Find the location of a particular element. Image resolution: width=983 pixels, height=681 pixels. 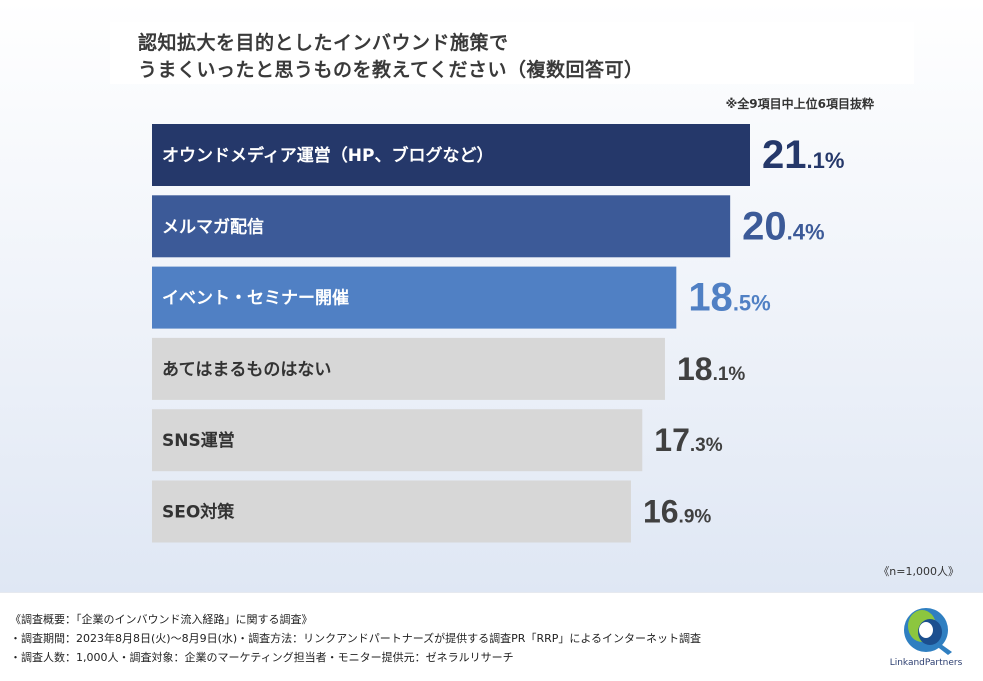

value-label-4: 18.1% is located at coordinates (711, 369).